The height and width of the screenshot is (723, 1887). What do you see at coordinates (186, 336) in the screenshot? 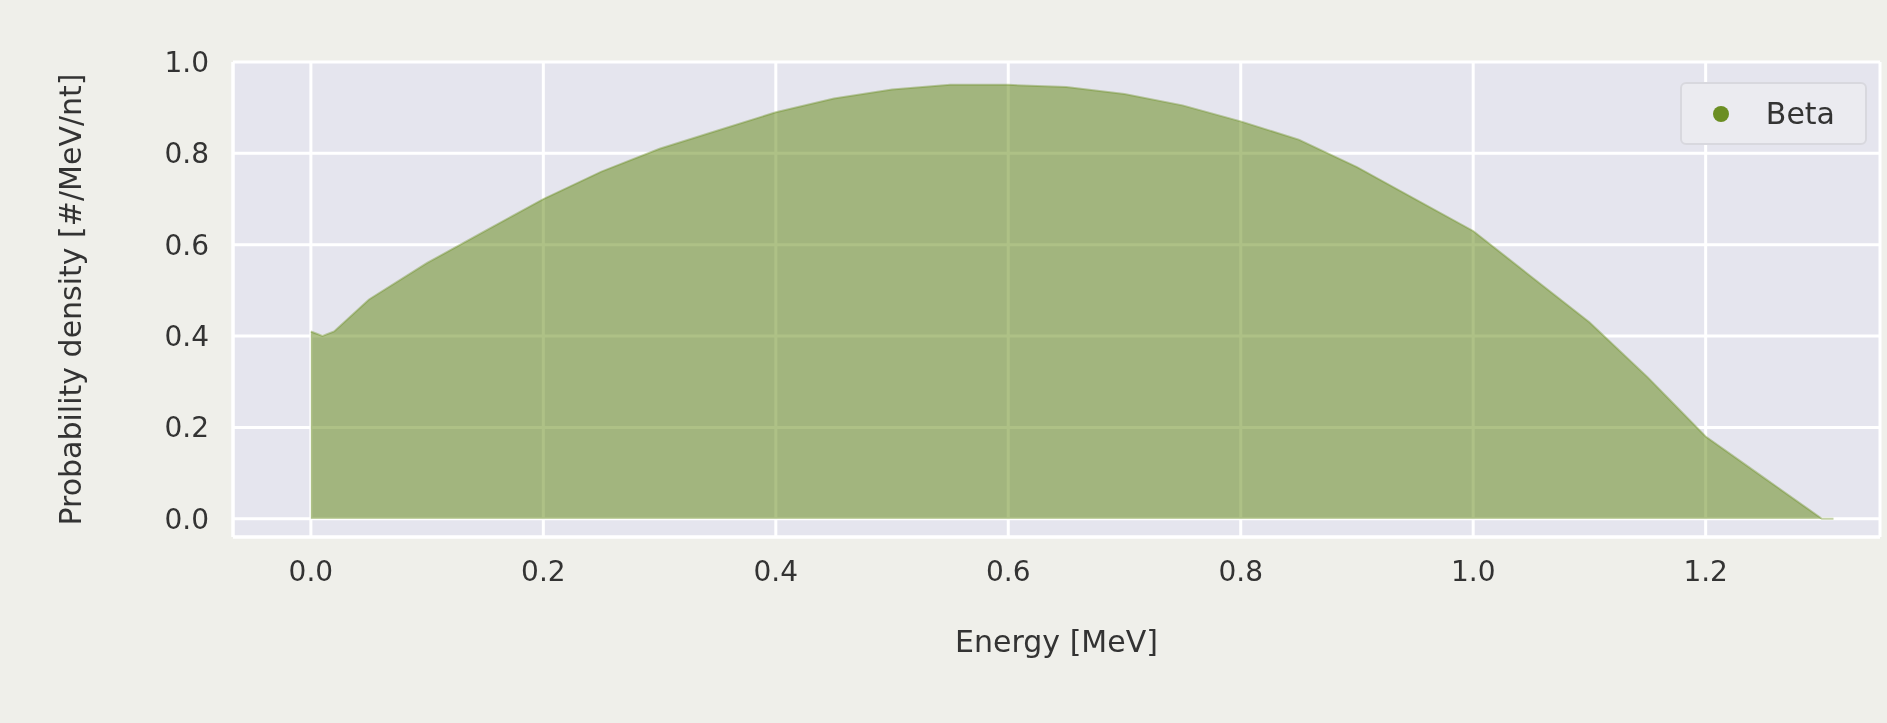
I see `y-tick-label: 0.4` at bounding box center [186, 336].